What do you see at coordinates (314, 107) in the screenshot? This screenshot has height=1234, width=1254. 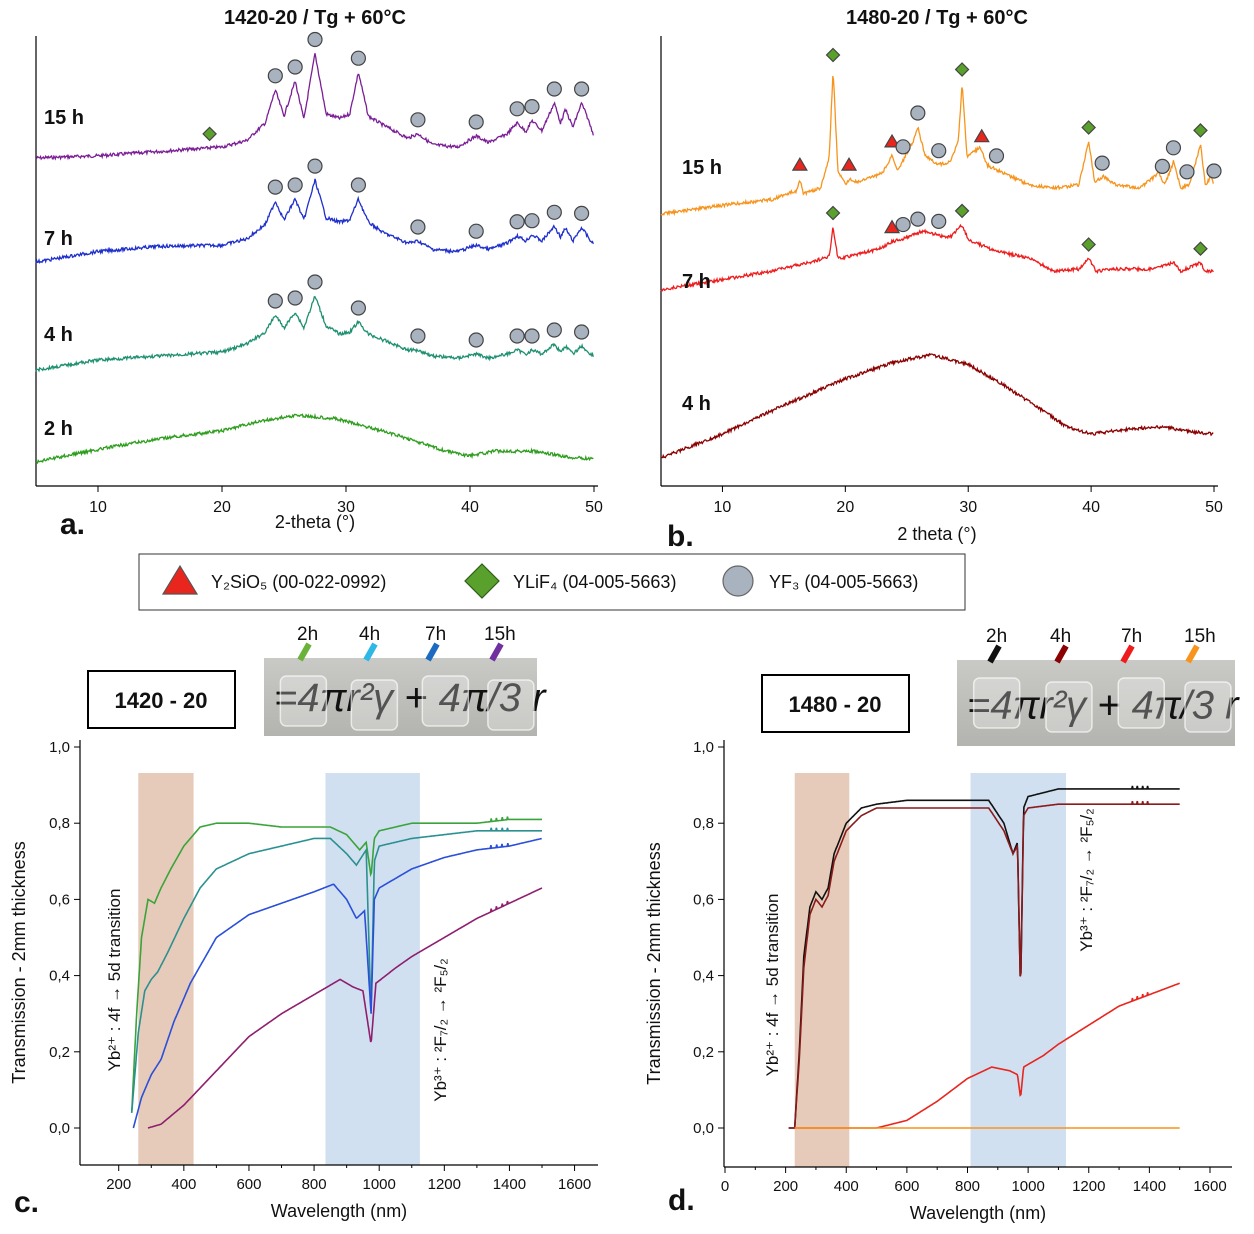 I see `xrd-series-15h` at bounding box center [314, 107].